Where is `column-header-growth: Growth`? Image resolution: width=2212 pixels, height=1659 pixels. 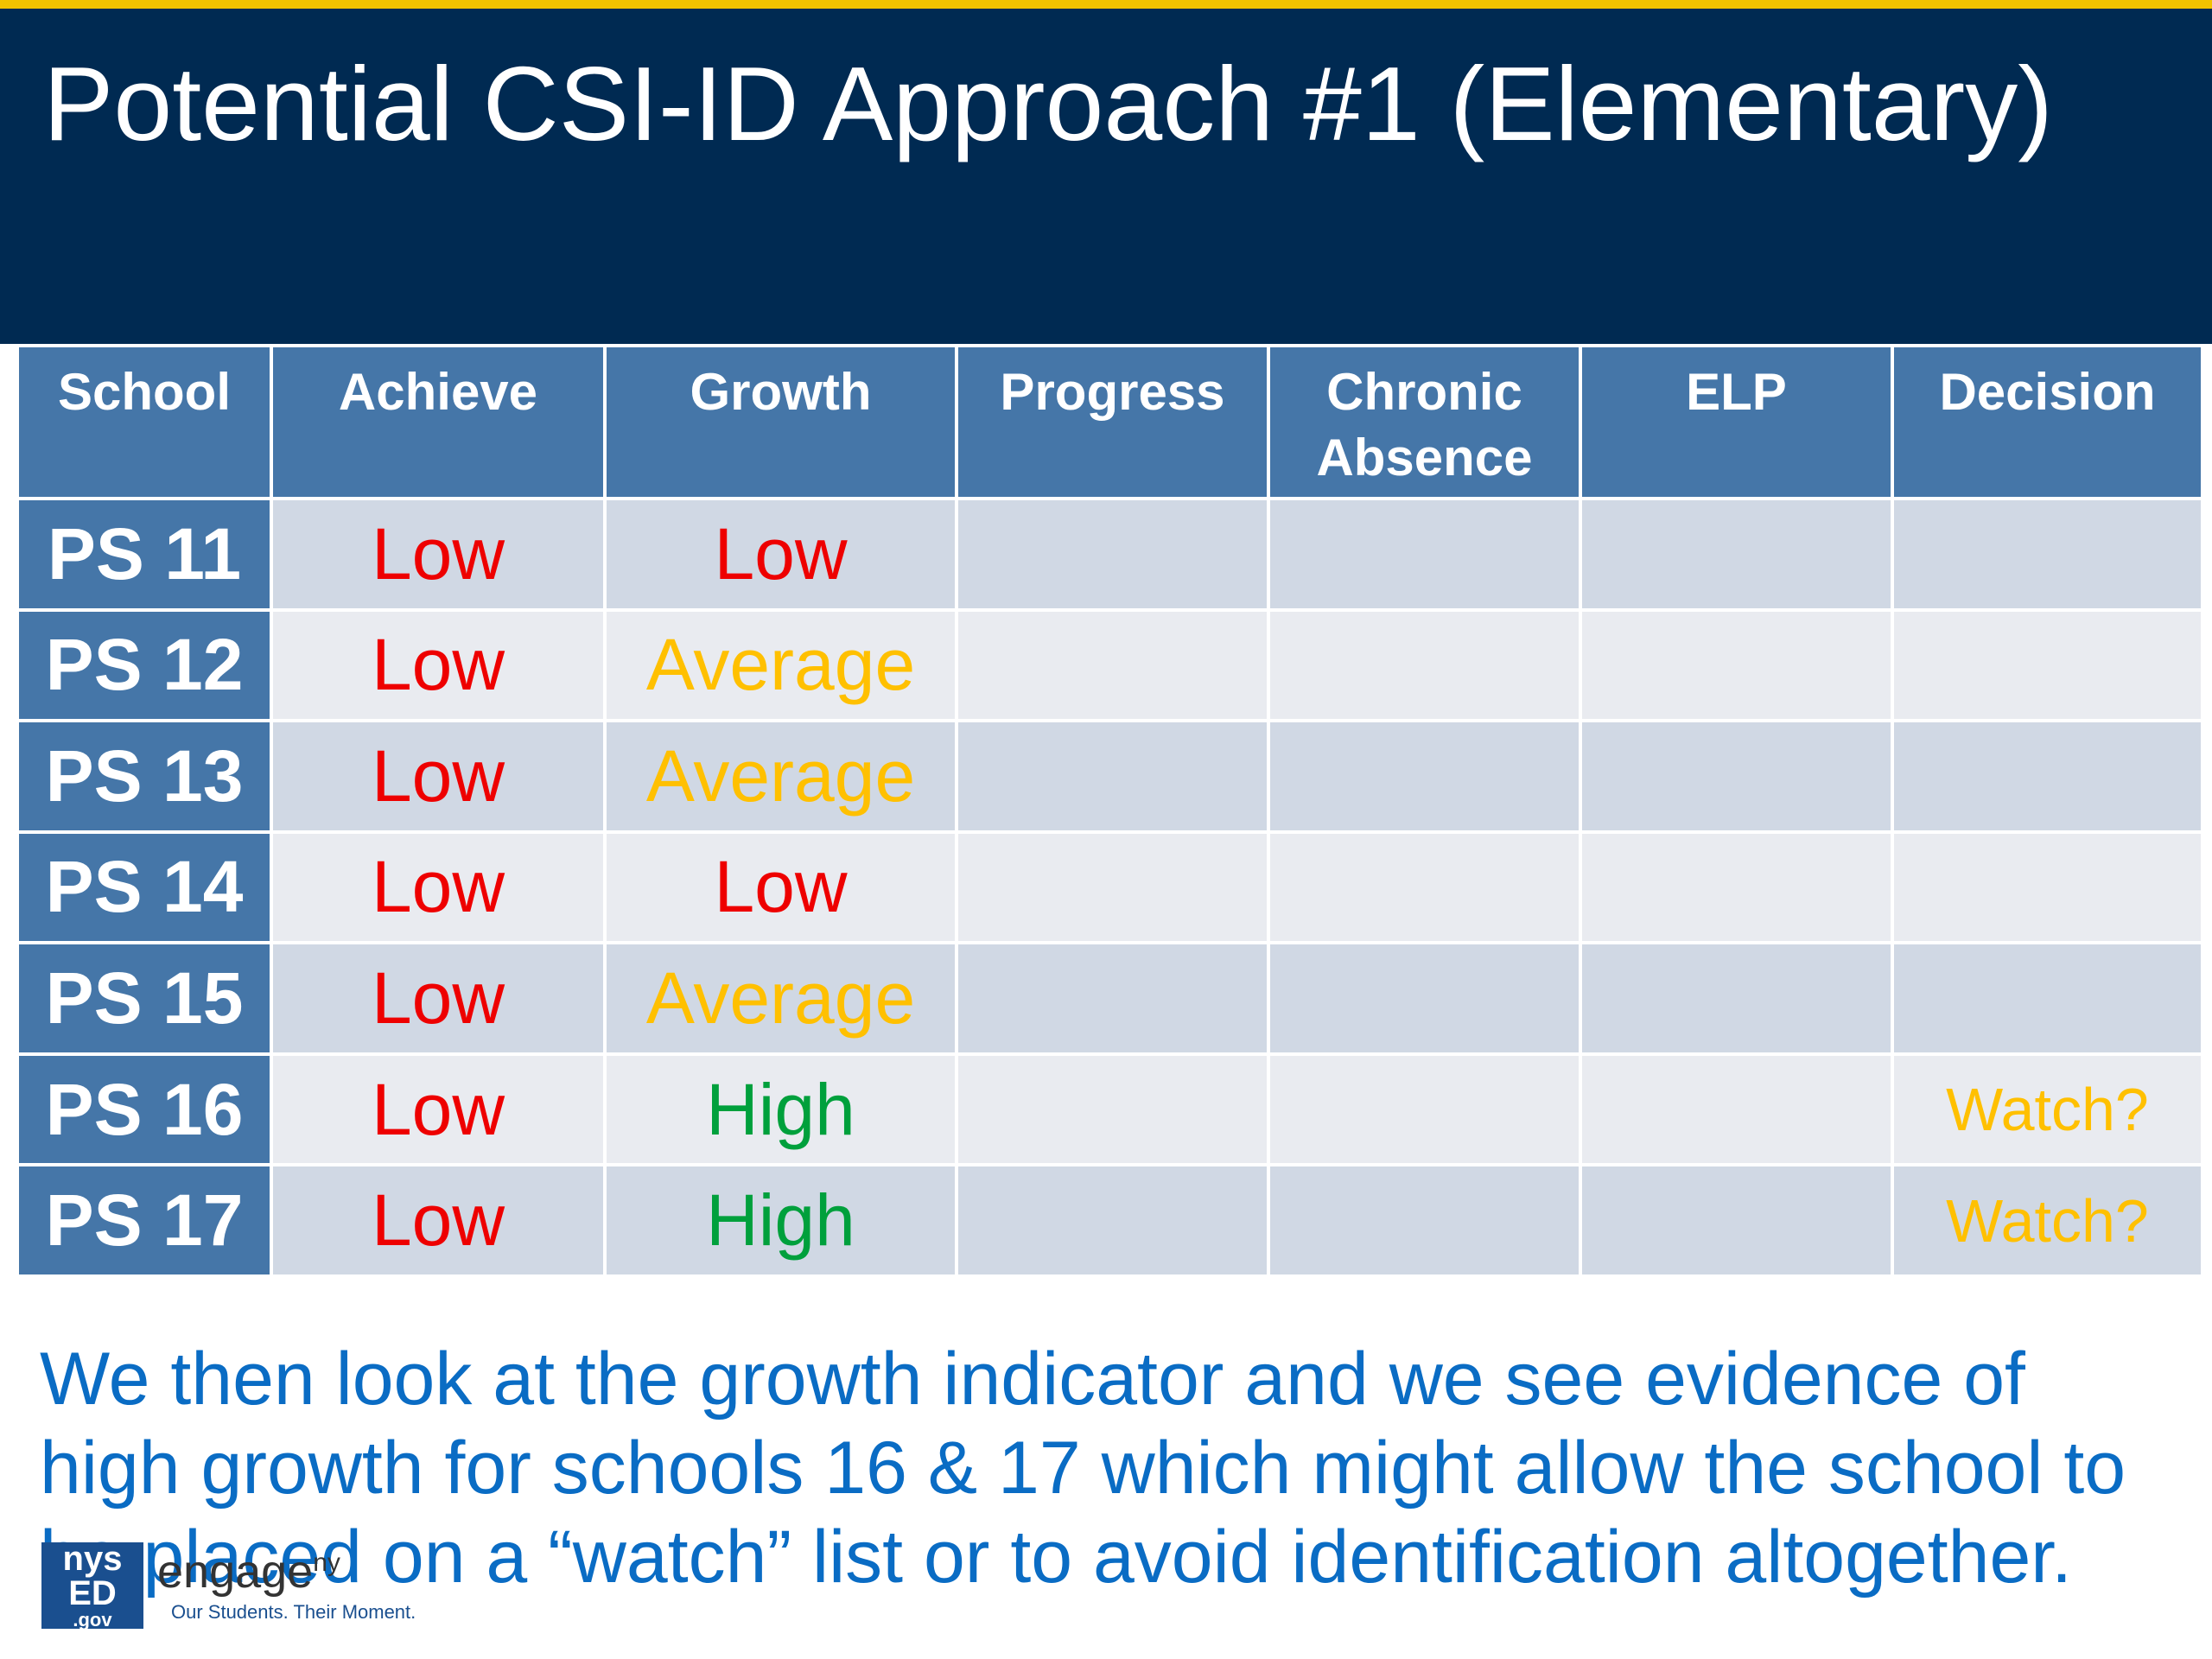
column-header-growth: Growth is located at coordinates (781, 422).